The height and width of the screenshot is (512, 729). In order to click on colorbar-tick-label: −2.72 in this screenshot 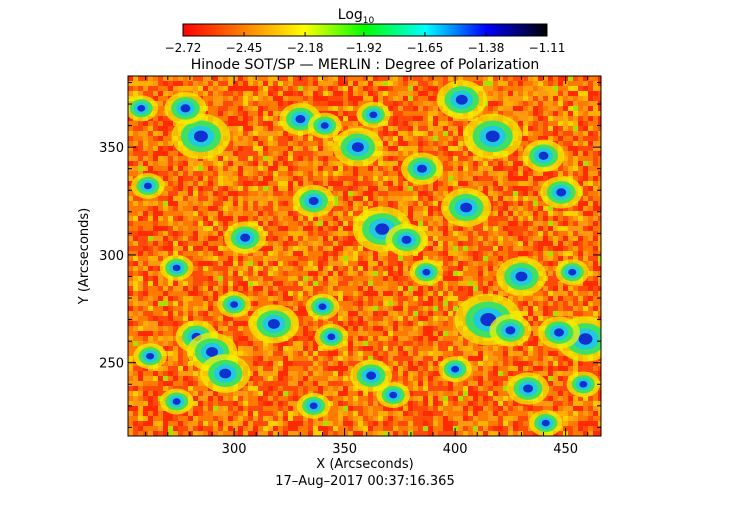, I will do `click(183, 48)`.